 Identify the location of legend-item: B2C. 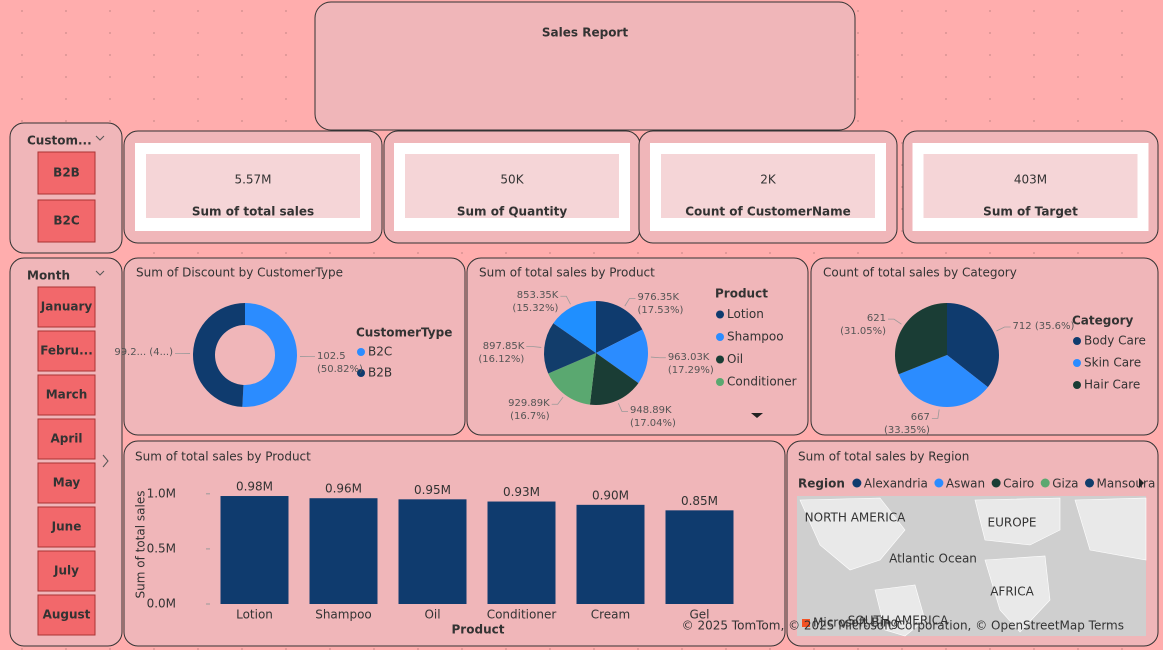
(380, 352).